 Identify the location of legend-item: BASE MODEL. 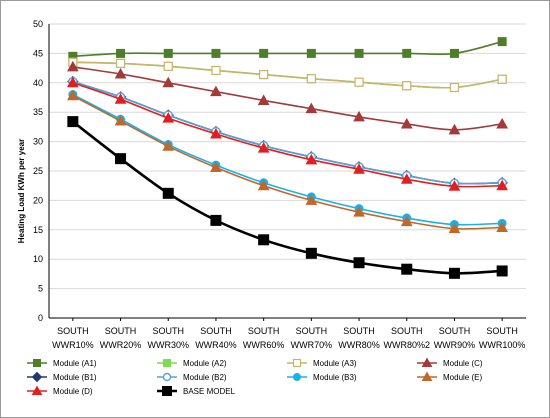
(196, 391).